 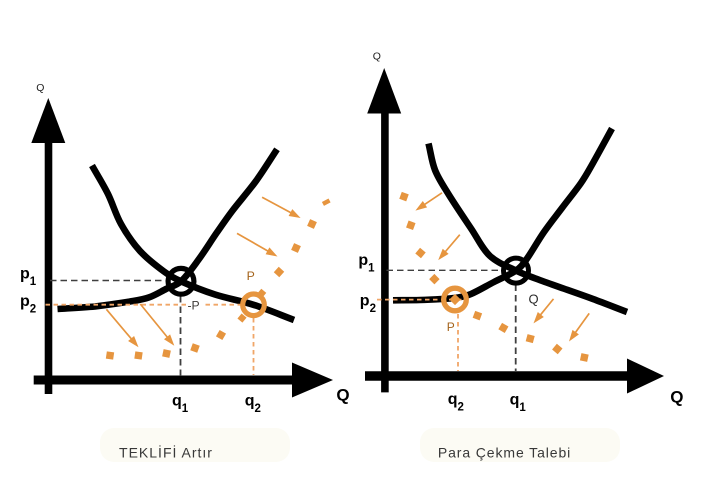 What do you see at coordinates (504, 452) in the screenshot?
I see `svg-text: Para Çekme Talebi` at bounding box center [504, 452].